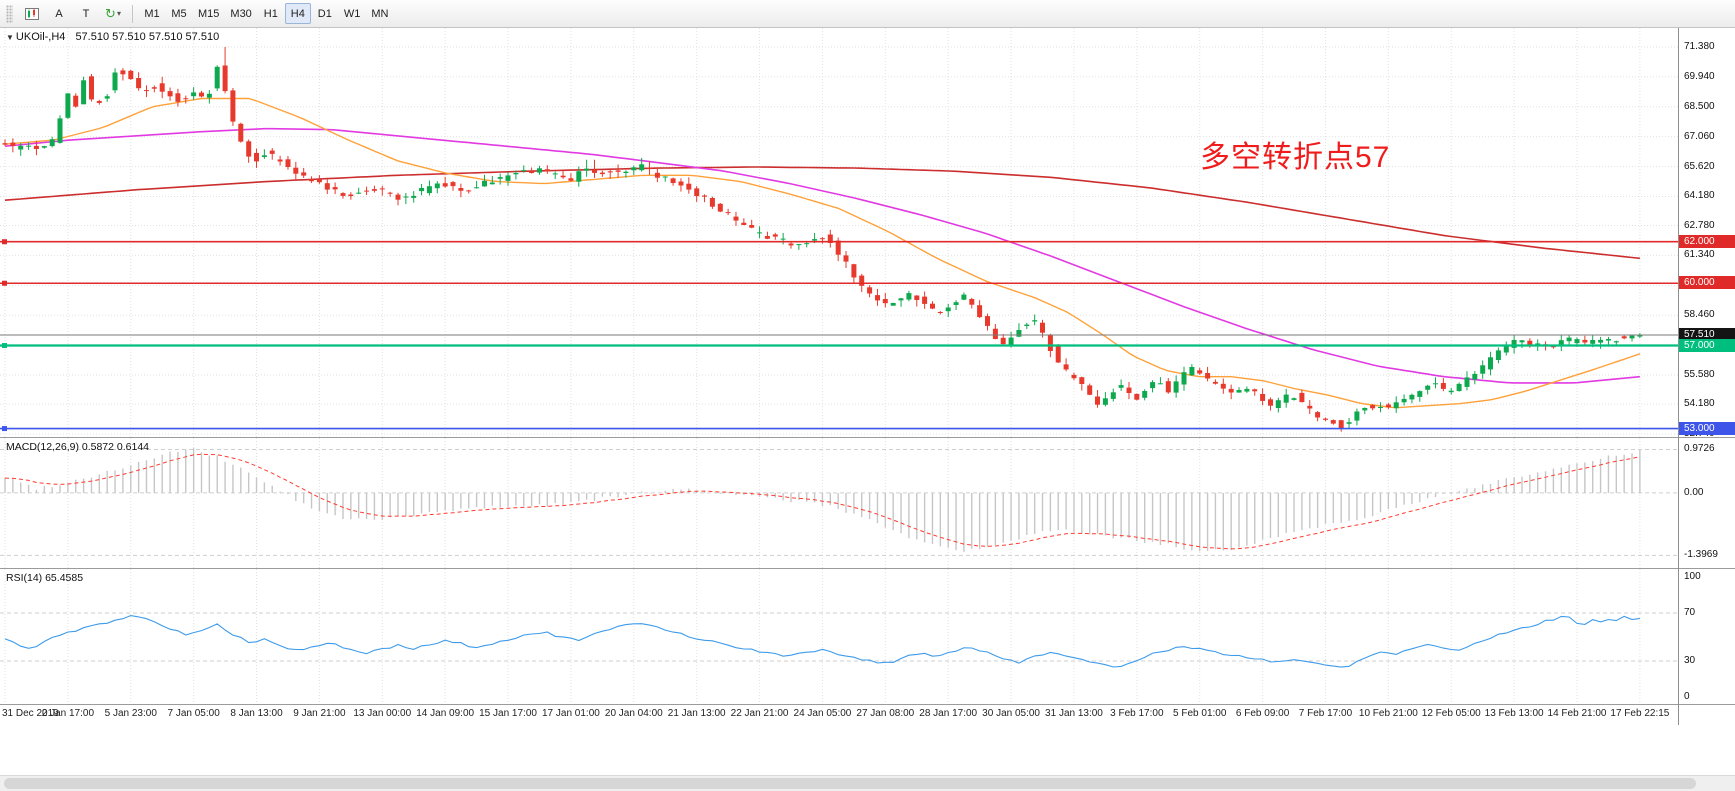 The width and height of the screenshot is (1735, 791). I want to click on autotrade-cycle-button: ↻ ▾, so click(113, 13).